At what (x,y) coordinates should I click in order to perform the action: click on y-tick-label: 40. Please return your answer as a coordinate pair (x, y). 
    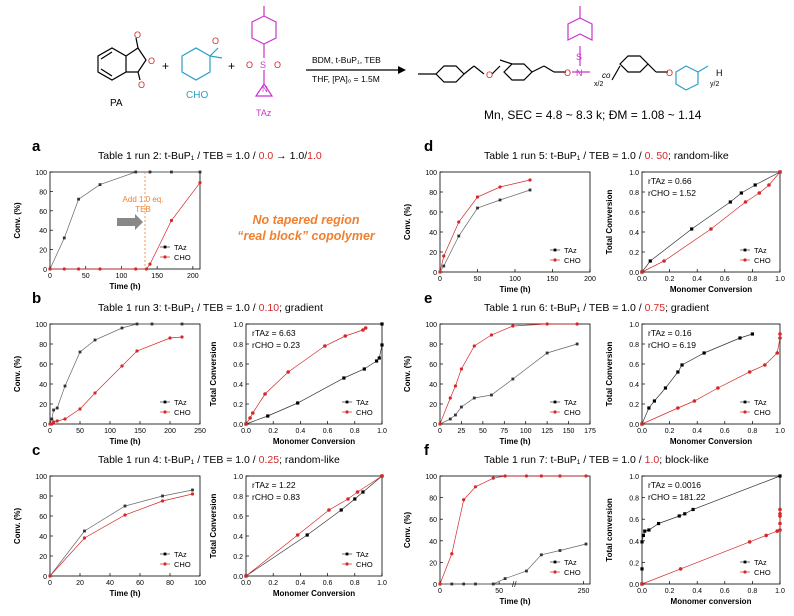
    Looking at the image, I should click on (433, 233).